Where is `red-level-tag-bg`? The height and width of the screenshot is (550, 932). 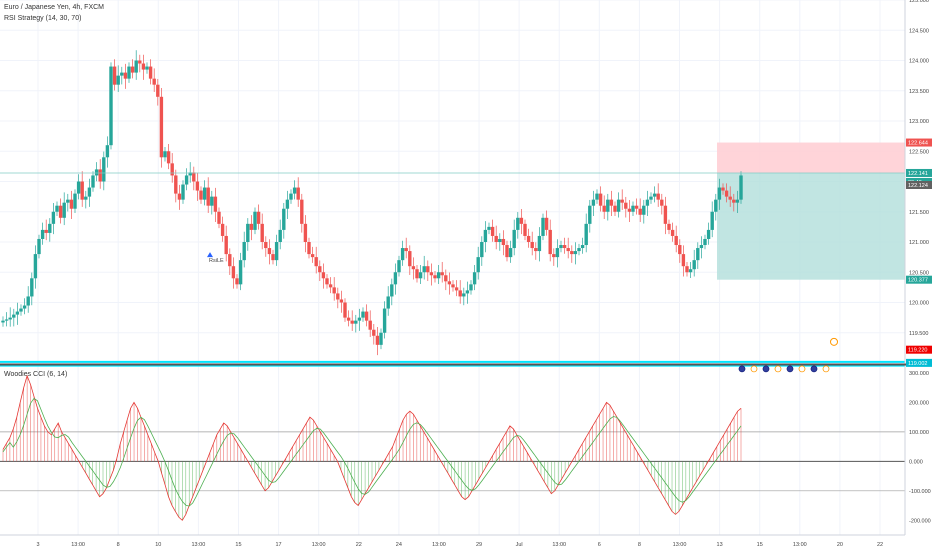 red-level-tag-bg is located at coordinates (919, 349).